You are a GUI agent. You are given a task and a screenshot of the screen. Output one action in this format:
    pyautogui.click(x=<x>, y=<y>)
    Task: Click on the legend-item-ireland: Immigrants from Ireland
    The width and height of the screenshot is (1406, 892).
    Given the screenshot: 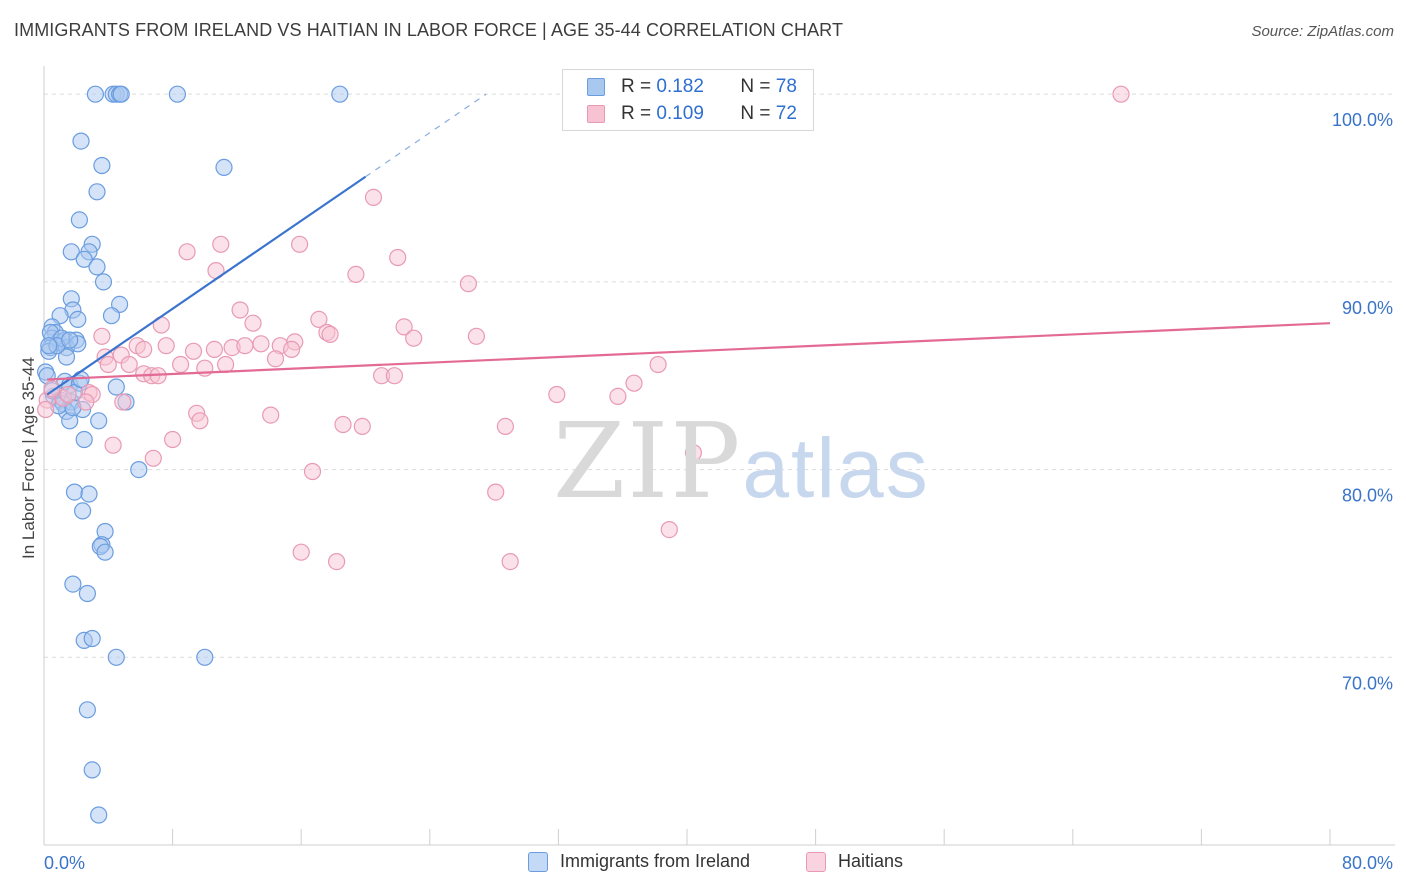 What is the action you would take?
    pyautogui.click(x=639, y=861)
    